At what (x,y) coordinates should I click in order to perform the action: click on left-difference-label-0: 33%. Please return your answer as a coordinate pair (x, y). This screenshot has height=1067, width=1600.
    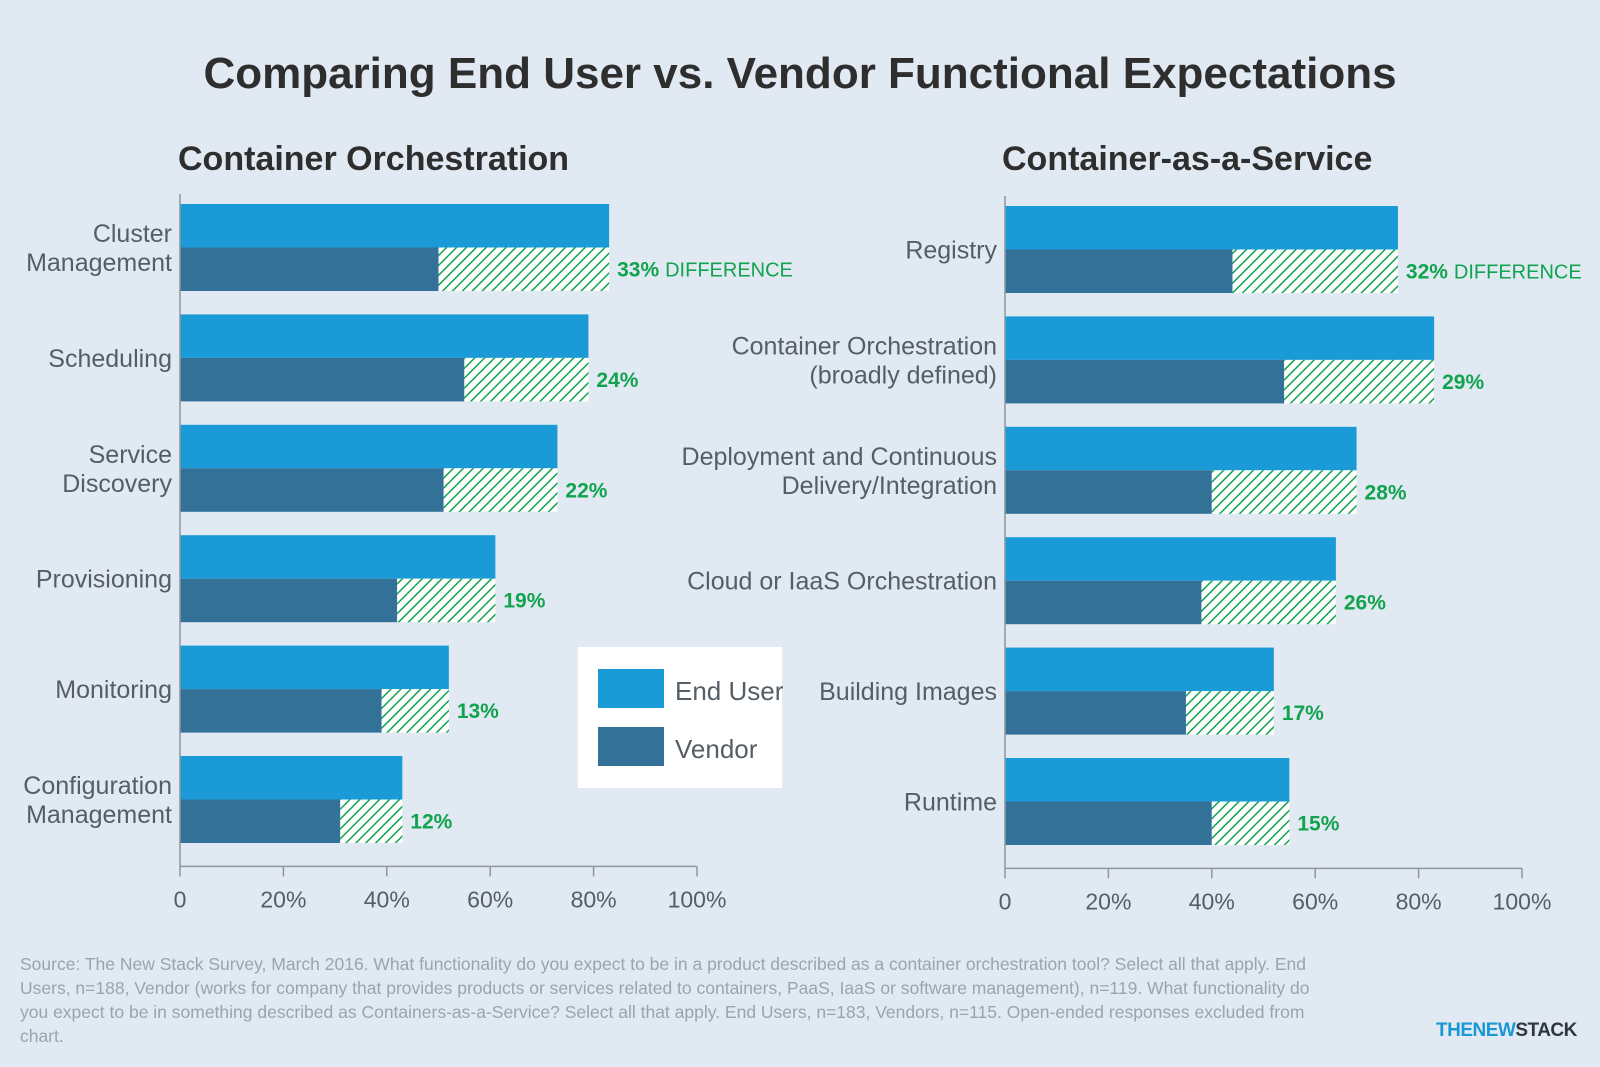
    Looking at the image, I should click on (638, 270).